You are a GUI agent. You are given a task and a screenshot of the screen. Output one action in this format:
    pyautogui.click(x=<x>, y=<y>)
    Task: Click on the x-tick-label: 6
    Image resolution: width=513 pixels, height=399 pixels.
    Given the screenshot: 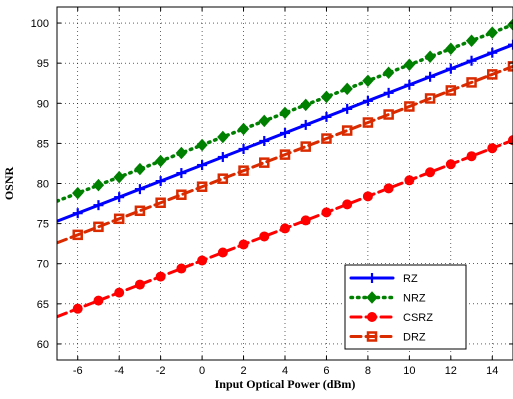 What is the action you would take?
    pyautogui.click(x=326, y=371)
    